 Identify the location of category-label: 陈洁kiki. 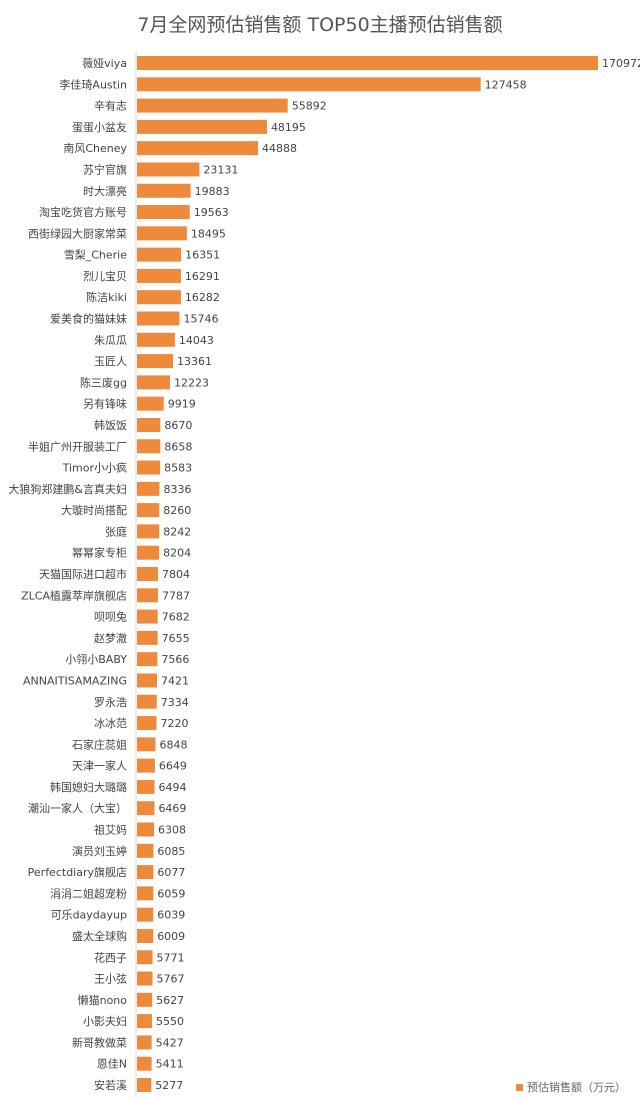
(106, 297).